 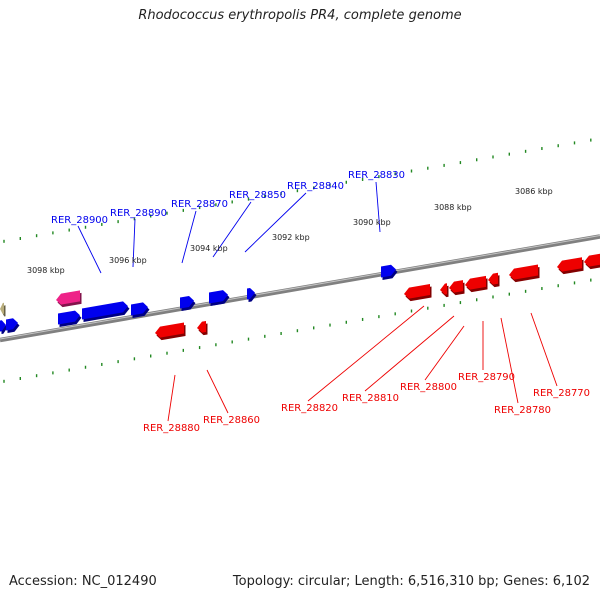 What do you see at coordinates (171, 428) in the screenshot?
I see `reverse-gene-label: RER_28880` at bounding box center [171, 428].